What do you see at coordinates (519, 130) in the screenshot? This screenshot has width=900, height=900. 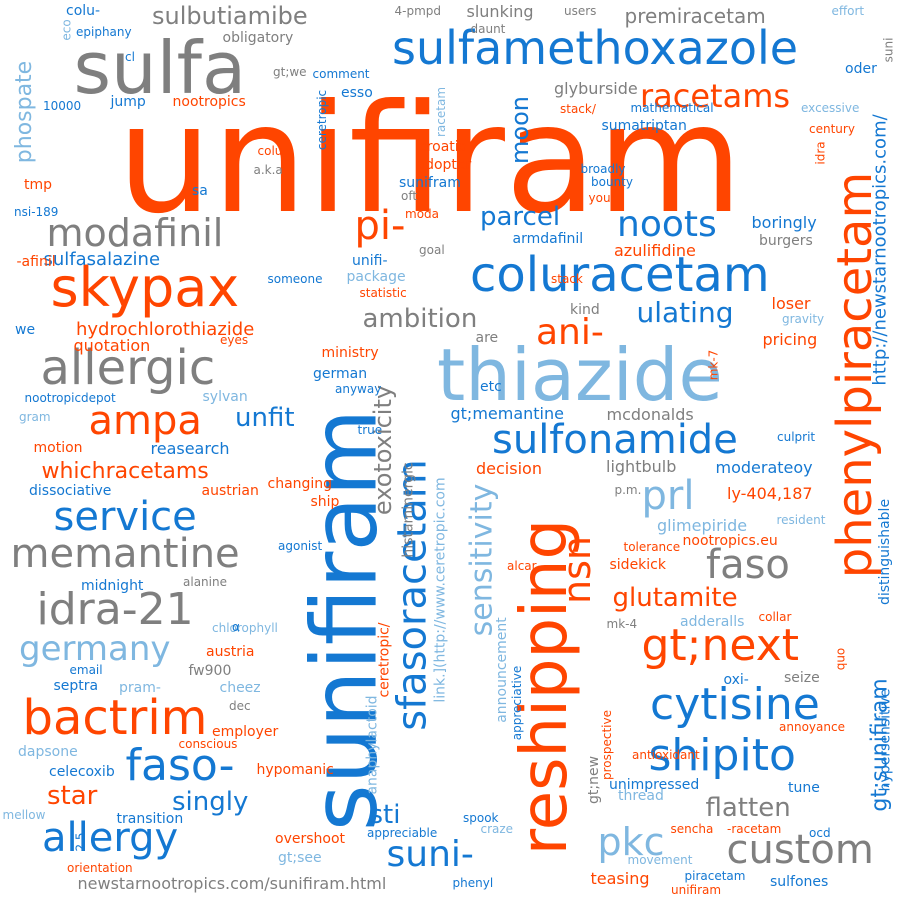 I see `word-moon: moon` at bounding box center [519, 130].